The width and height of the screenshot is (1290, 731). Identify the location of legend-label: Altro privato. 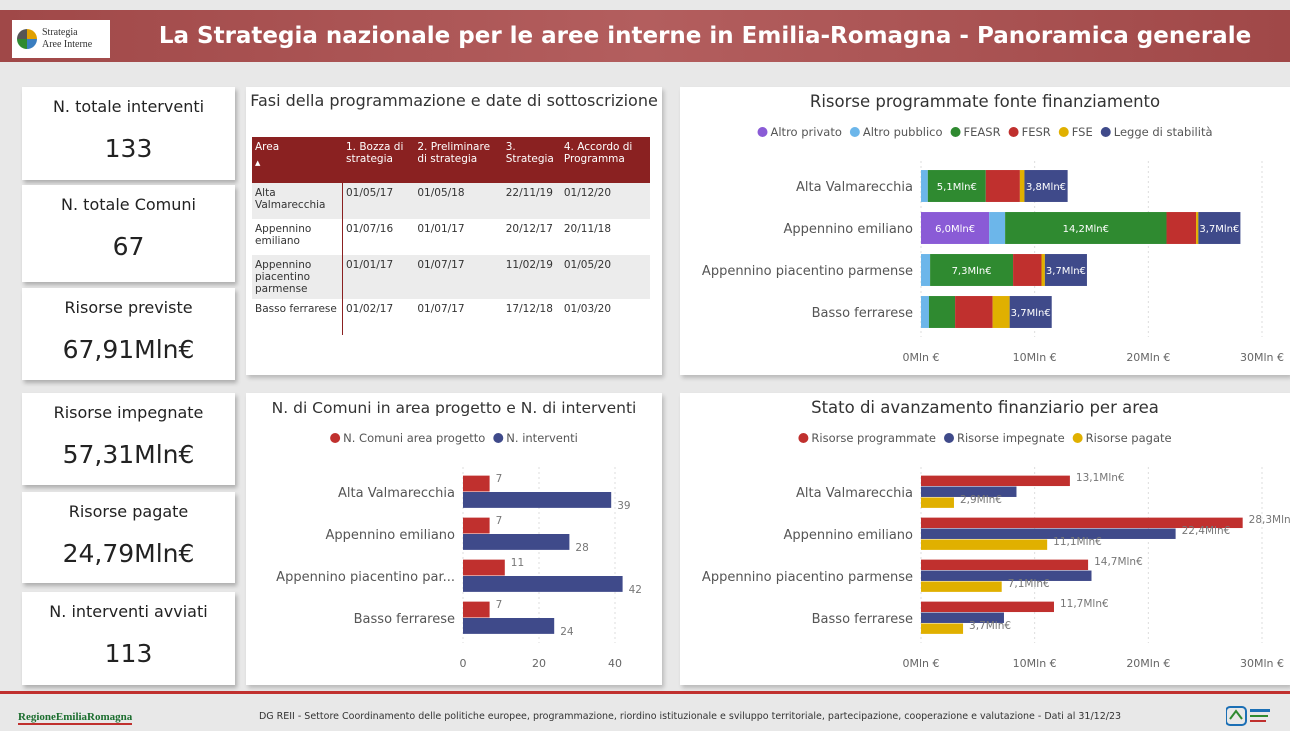
(806, 132).